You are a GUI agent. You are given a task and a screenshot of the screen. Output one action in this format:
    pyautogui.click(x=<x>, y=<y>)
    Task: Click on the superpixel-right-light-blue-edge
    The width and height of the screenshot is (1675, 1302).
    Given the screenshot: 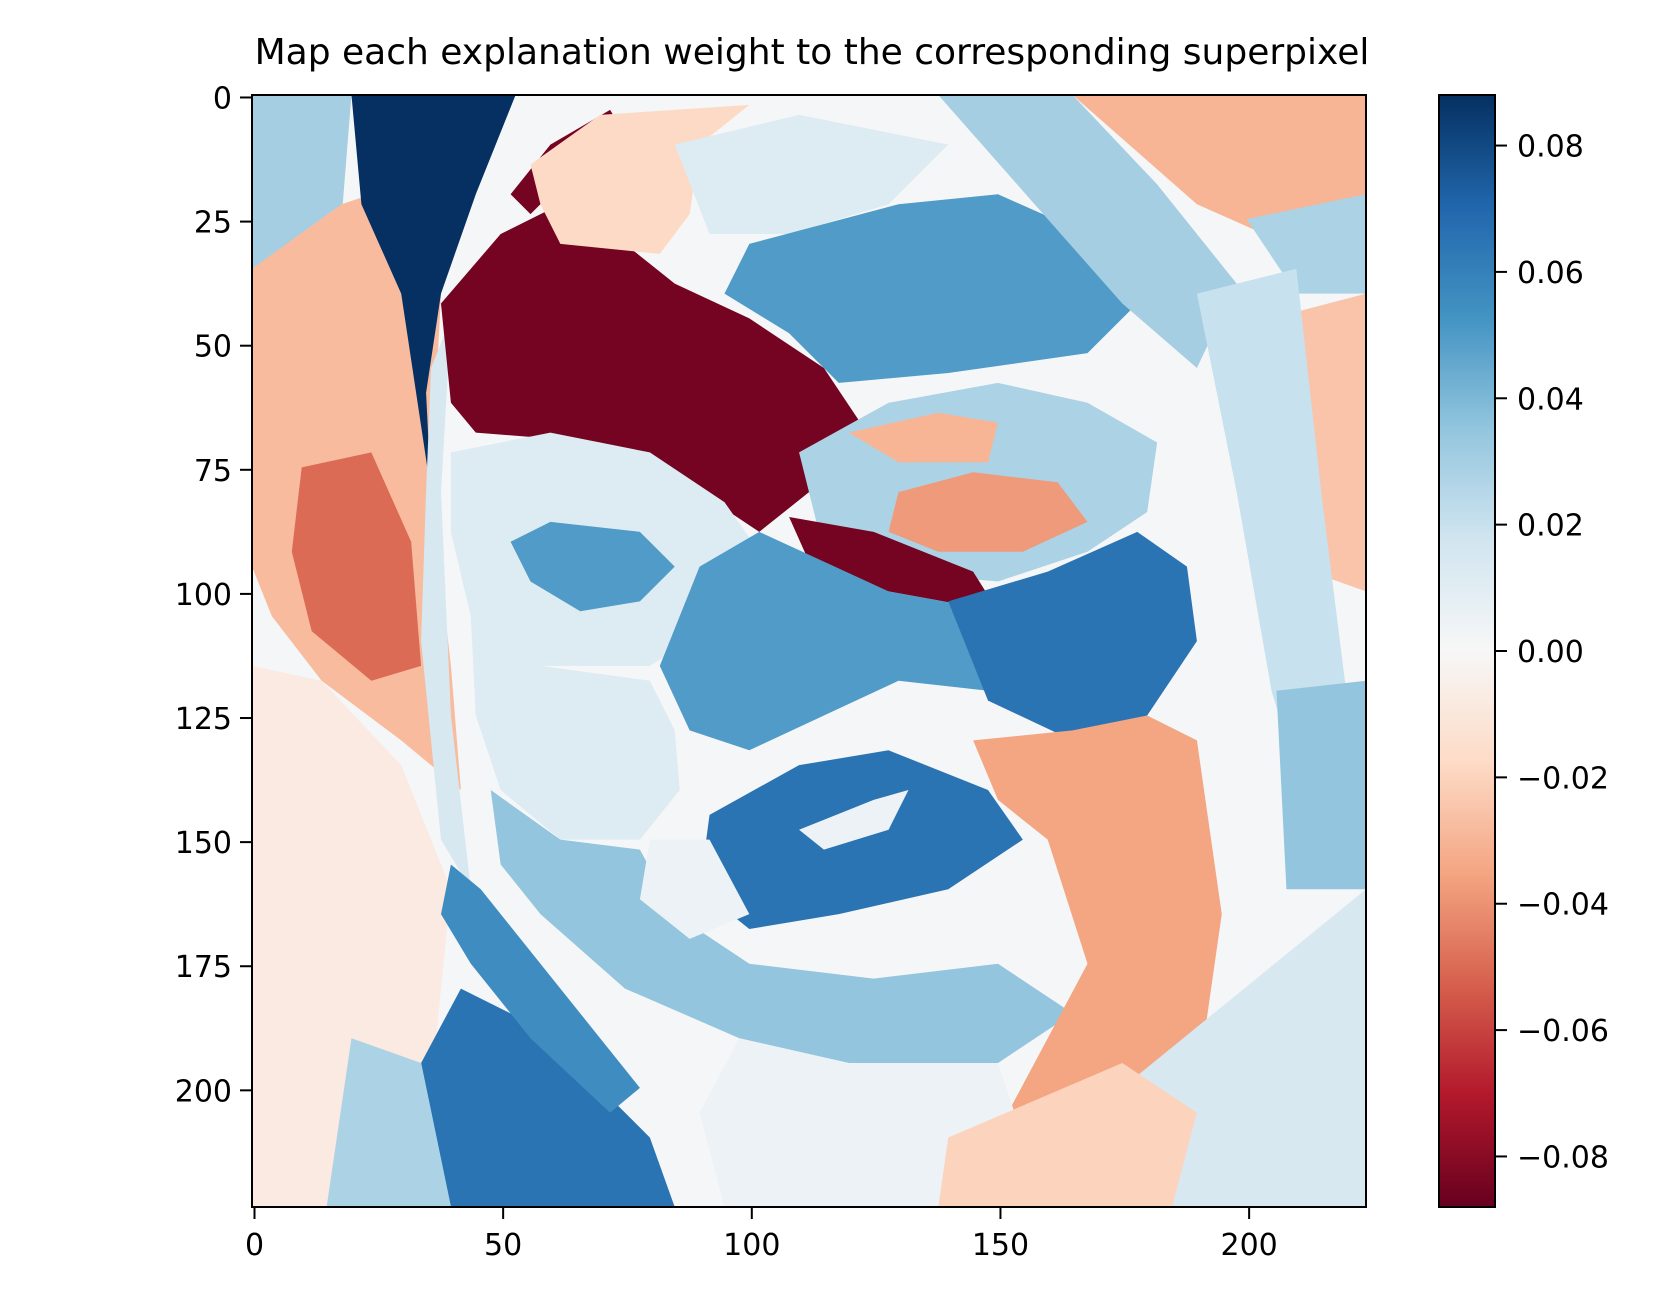 What is the action you would take?
    pyautogui.click(x=1306, y=244)
    